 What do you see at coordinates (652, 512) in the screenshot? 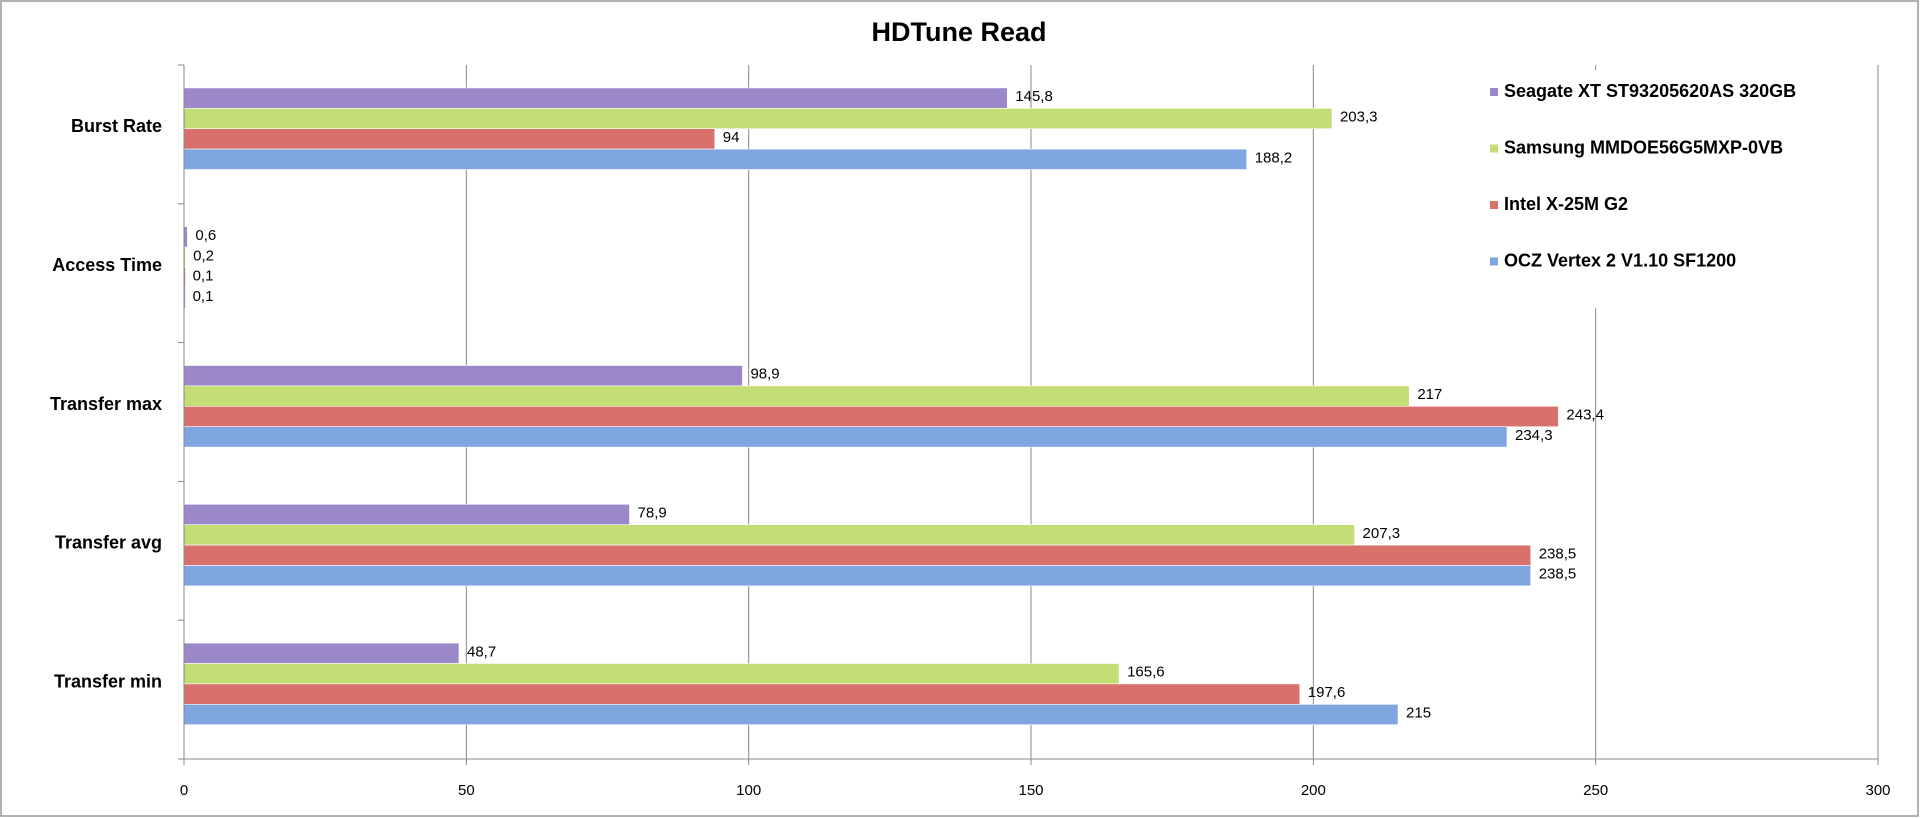
I see `value-label: 78,9` at bounding box center [652, 512].